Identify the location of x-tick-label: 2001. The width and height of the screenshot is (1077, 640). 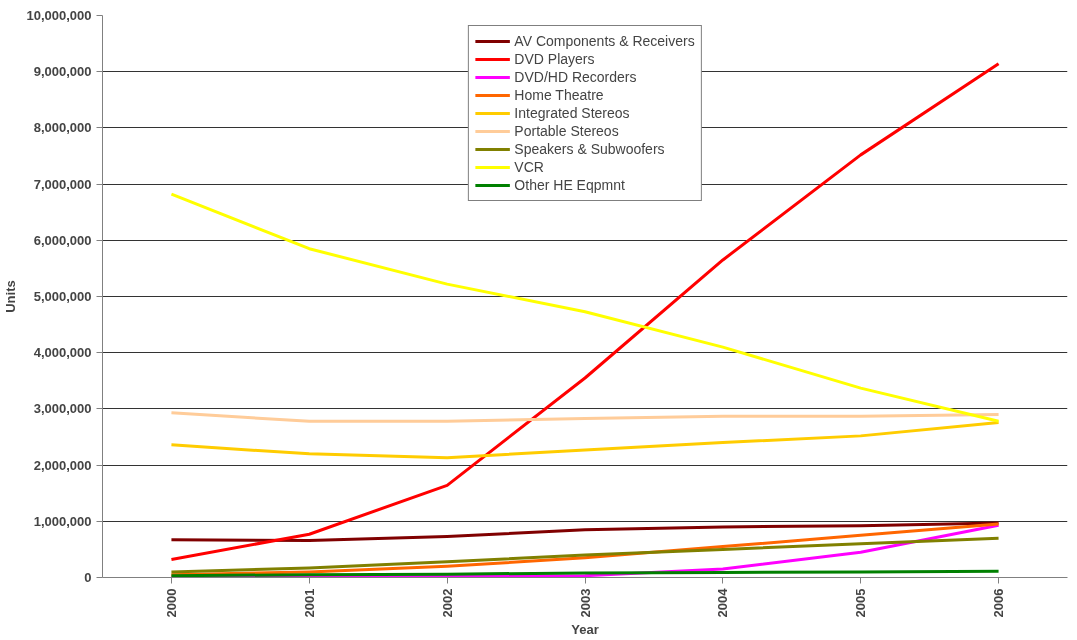
(309, 603).